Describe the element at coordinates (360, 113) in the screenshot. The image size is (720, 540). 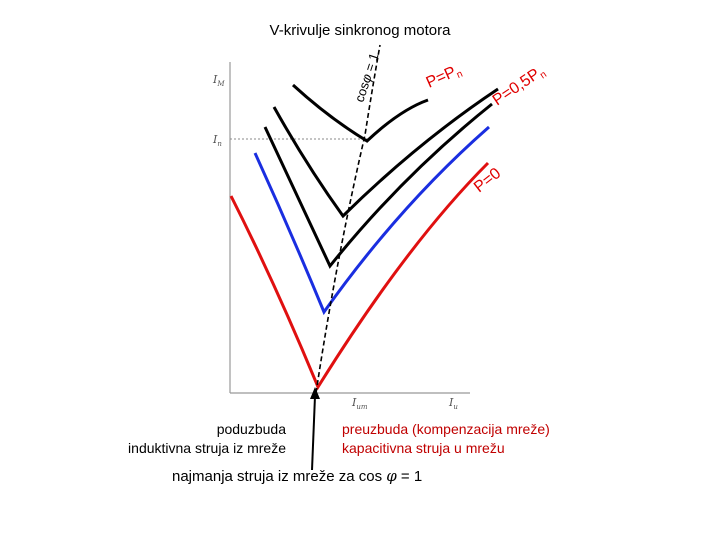
I see `v-curve-p-nominal` at that location.